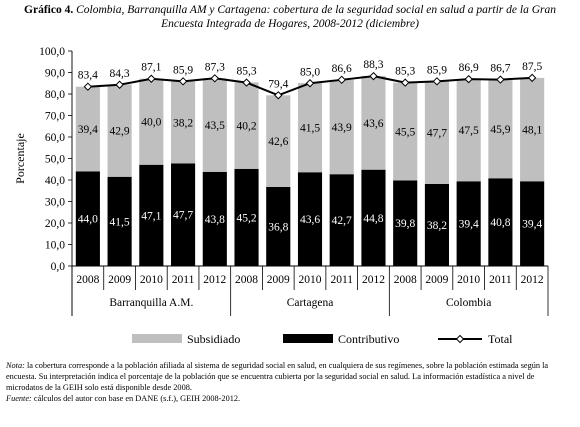  I want to click on data-label-total: 83,4, so click(88, 76).